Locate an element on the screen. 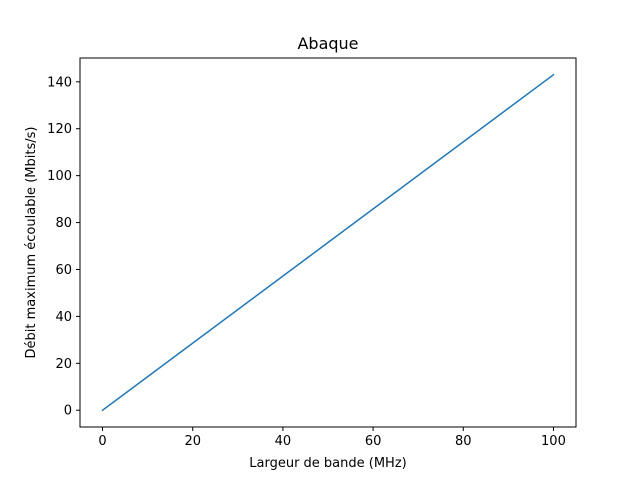 The width and height of the screenshot is (640, 480). y-tick-label: 140 is located at coordinates (59, 82).